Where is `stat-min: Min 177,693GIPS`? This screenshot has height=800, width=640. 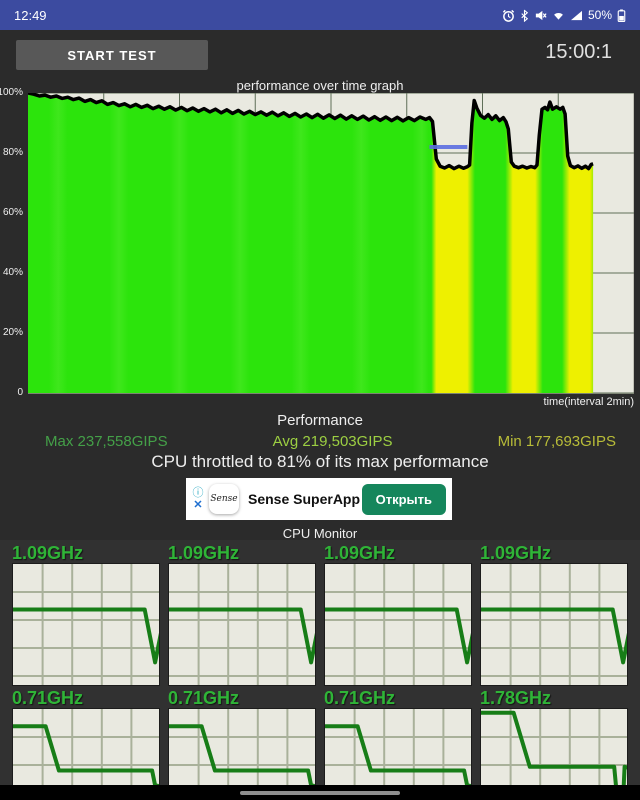
stat-min: Min 177,693GIPS is located at coordinates (556, 441).